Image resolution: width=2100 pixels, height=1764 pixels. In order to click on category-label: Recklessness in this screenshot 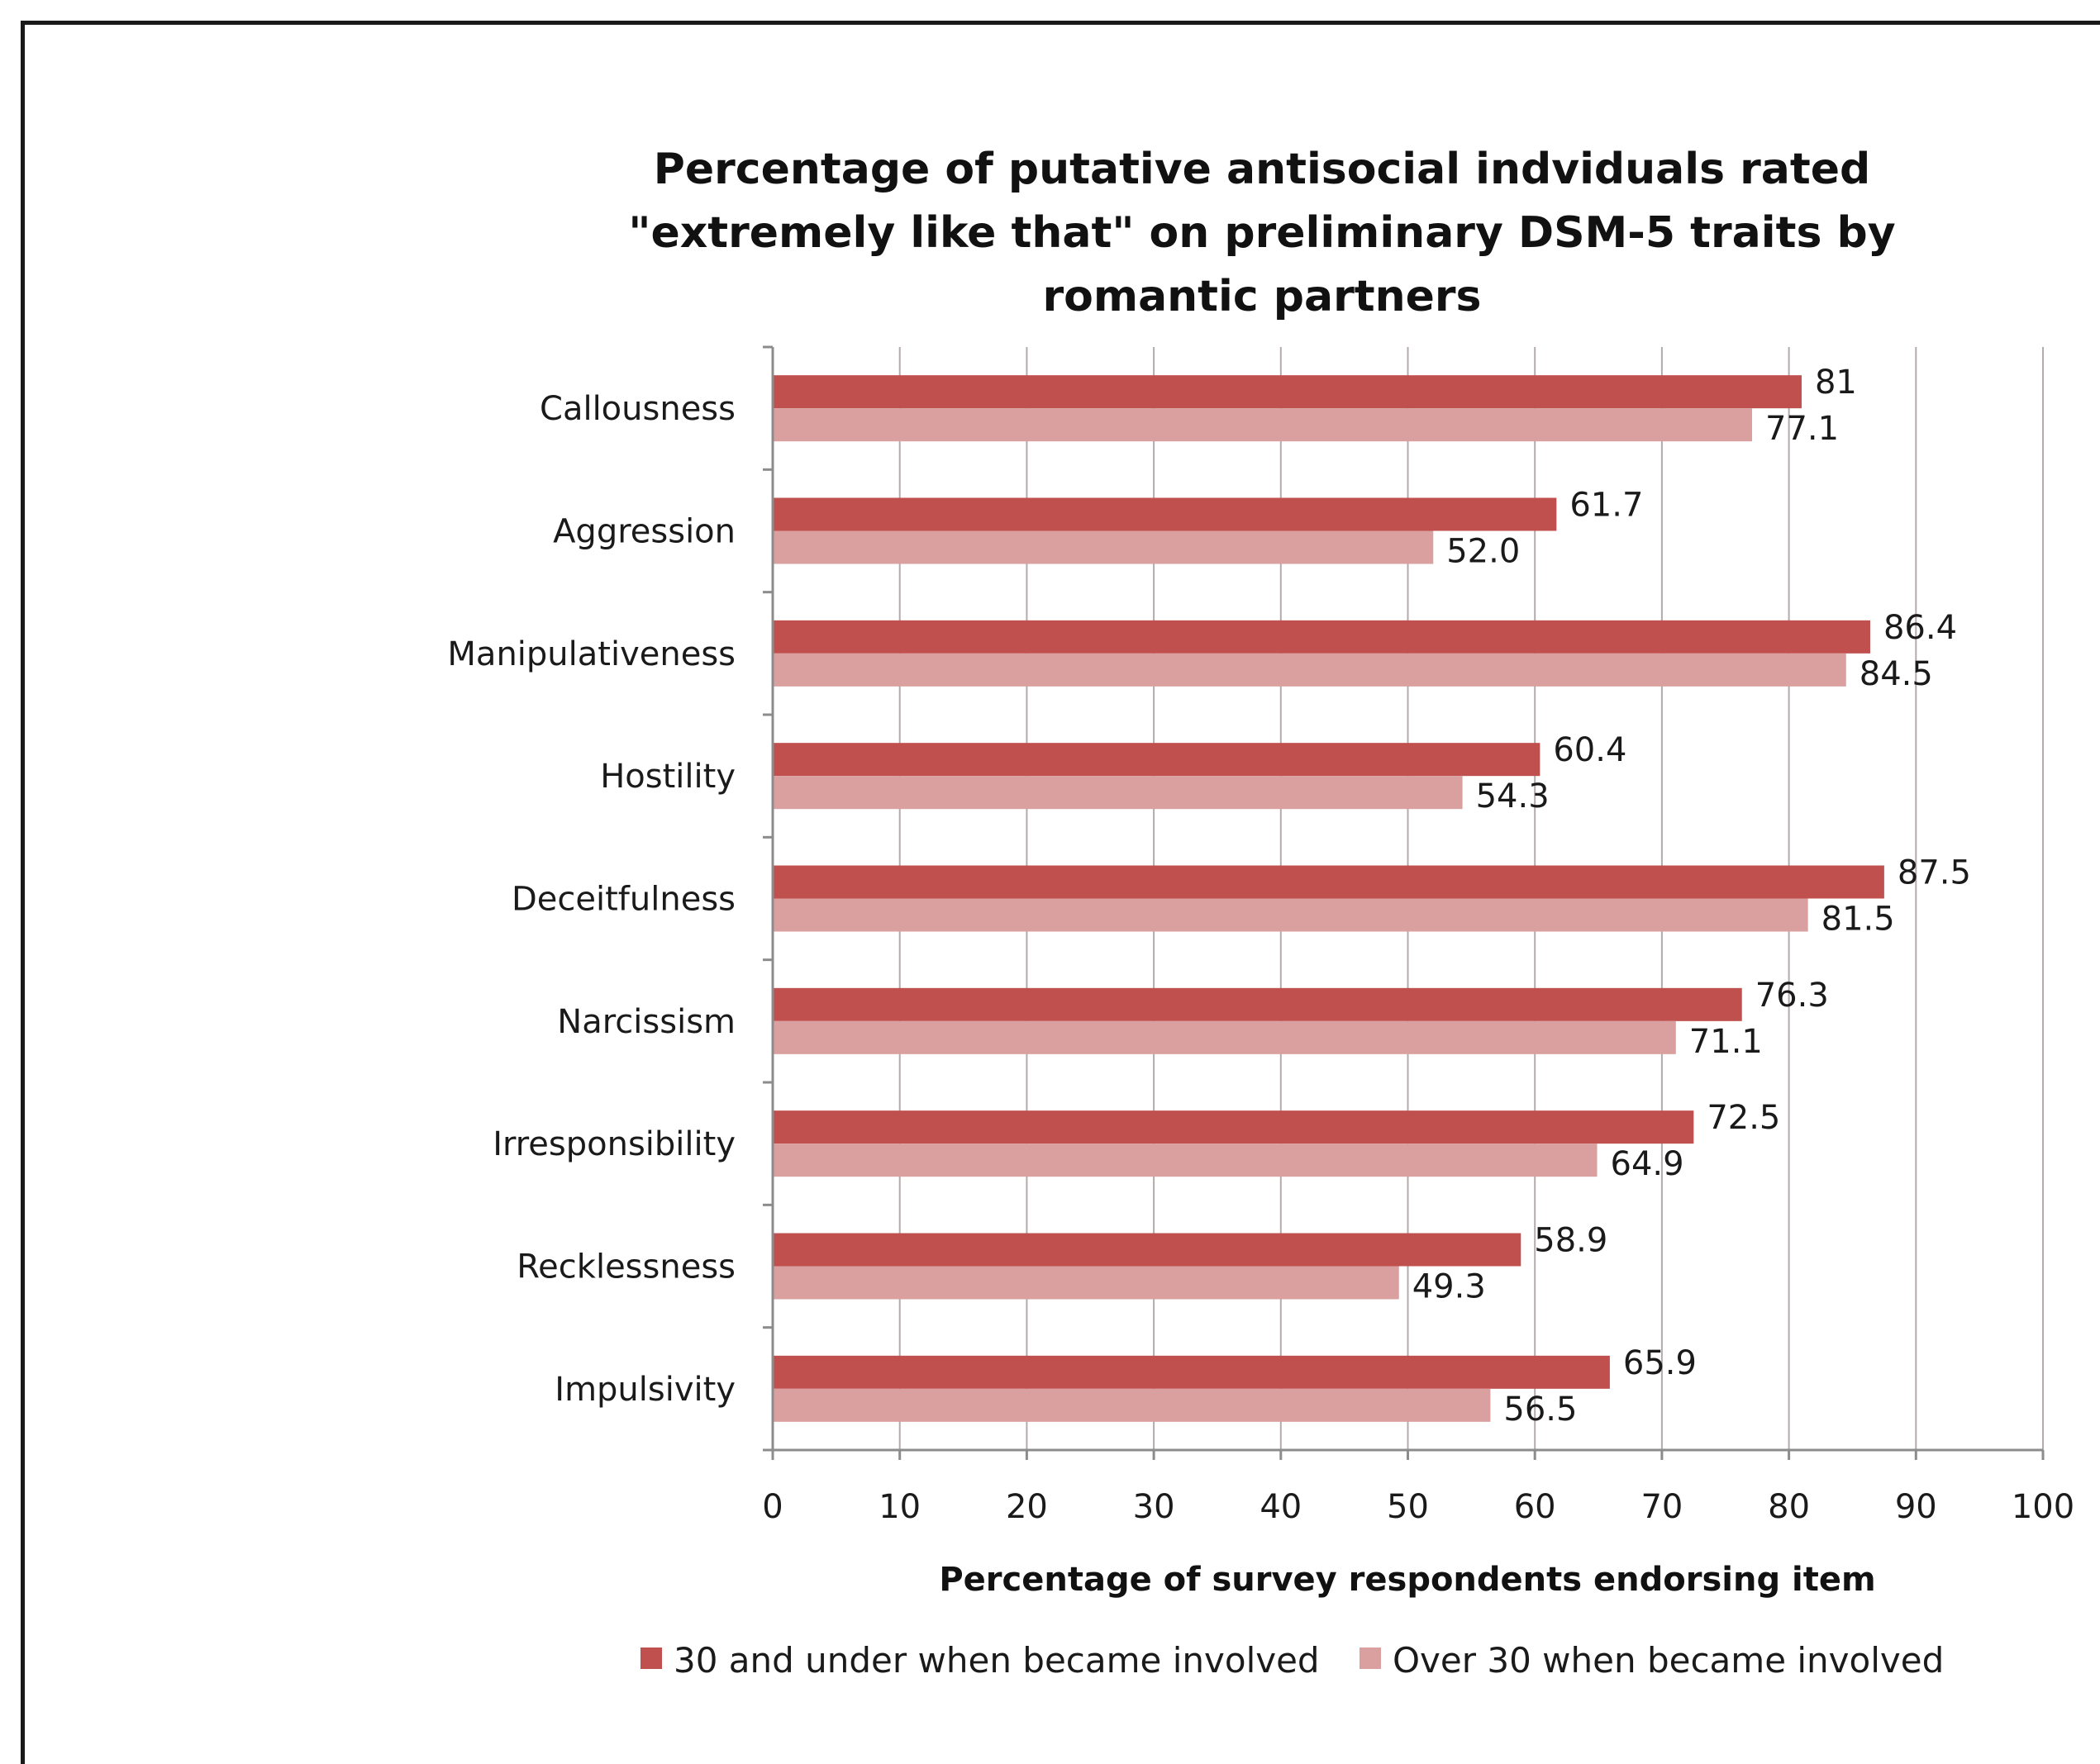, I will do `click(626, 1267)`.